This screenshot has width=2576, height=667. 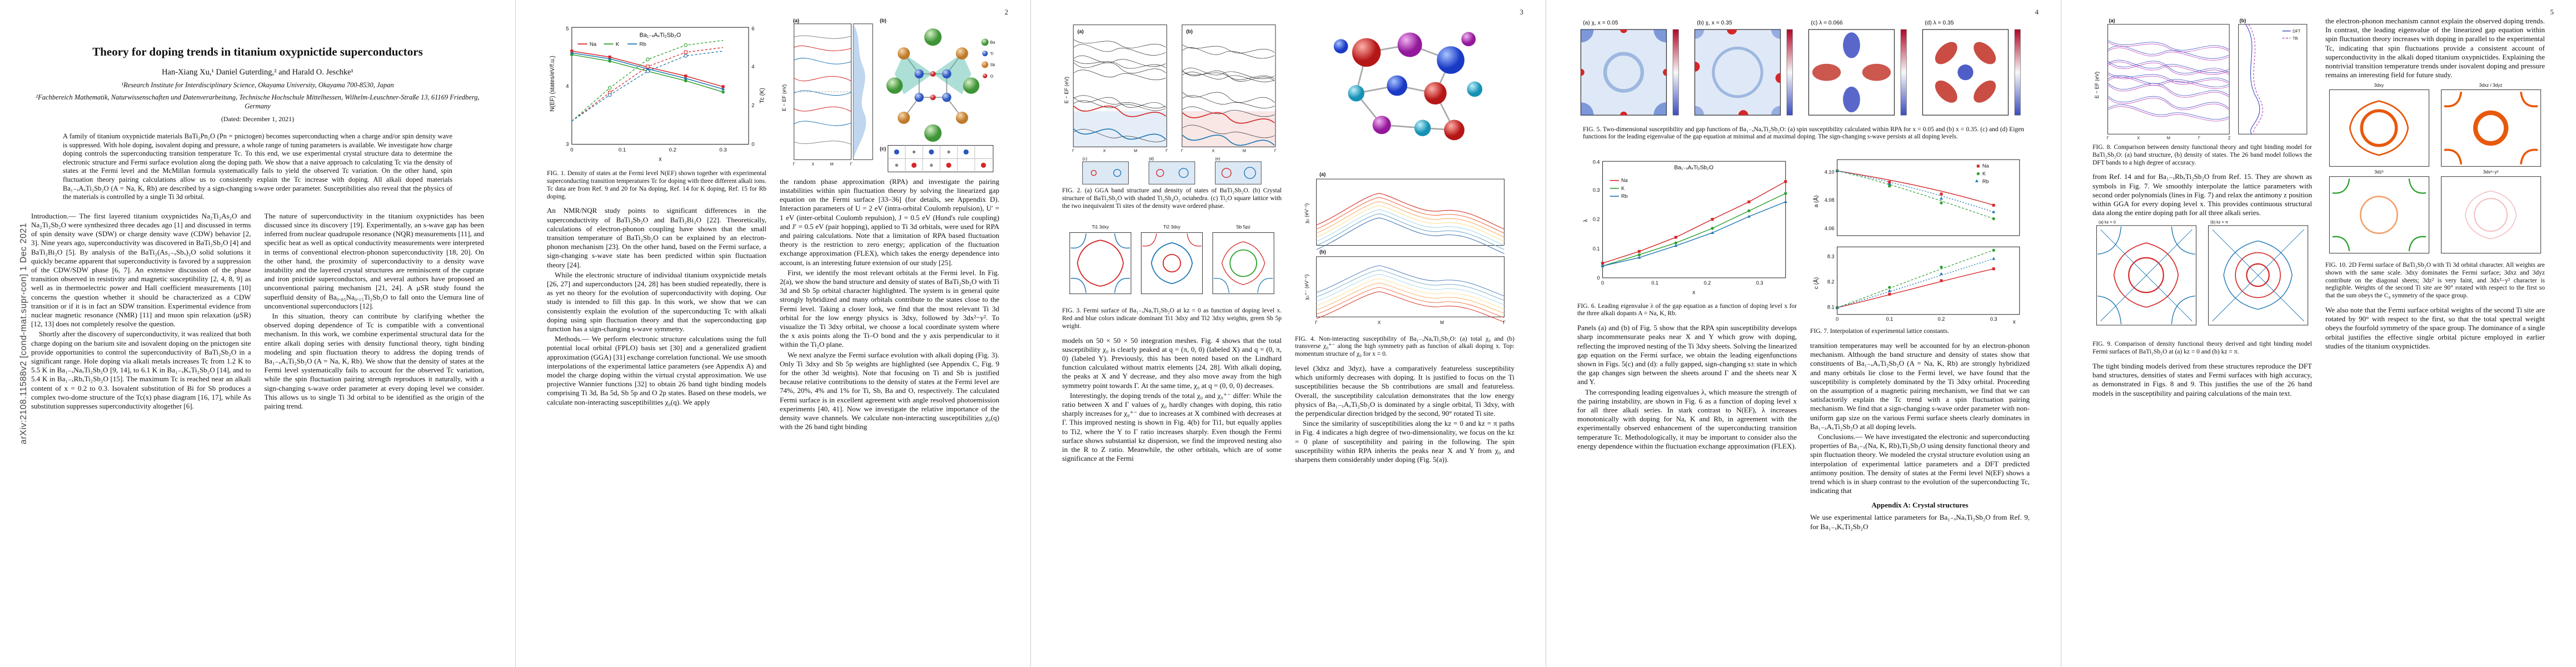 What do you see at coordinates (2202, 208) in the screenshot?
I see `page-5-col-left: (a)` at bounding box center [2202, 208].